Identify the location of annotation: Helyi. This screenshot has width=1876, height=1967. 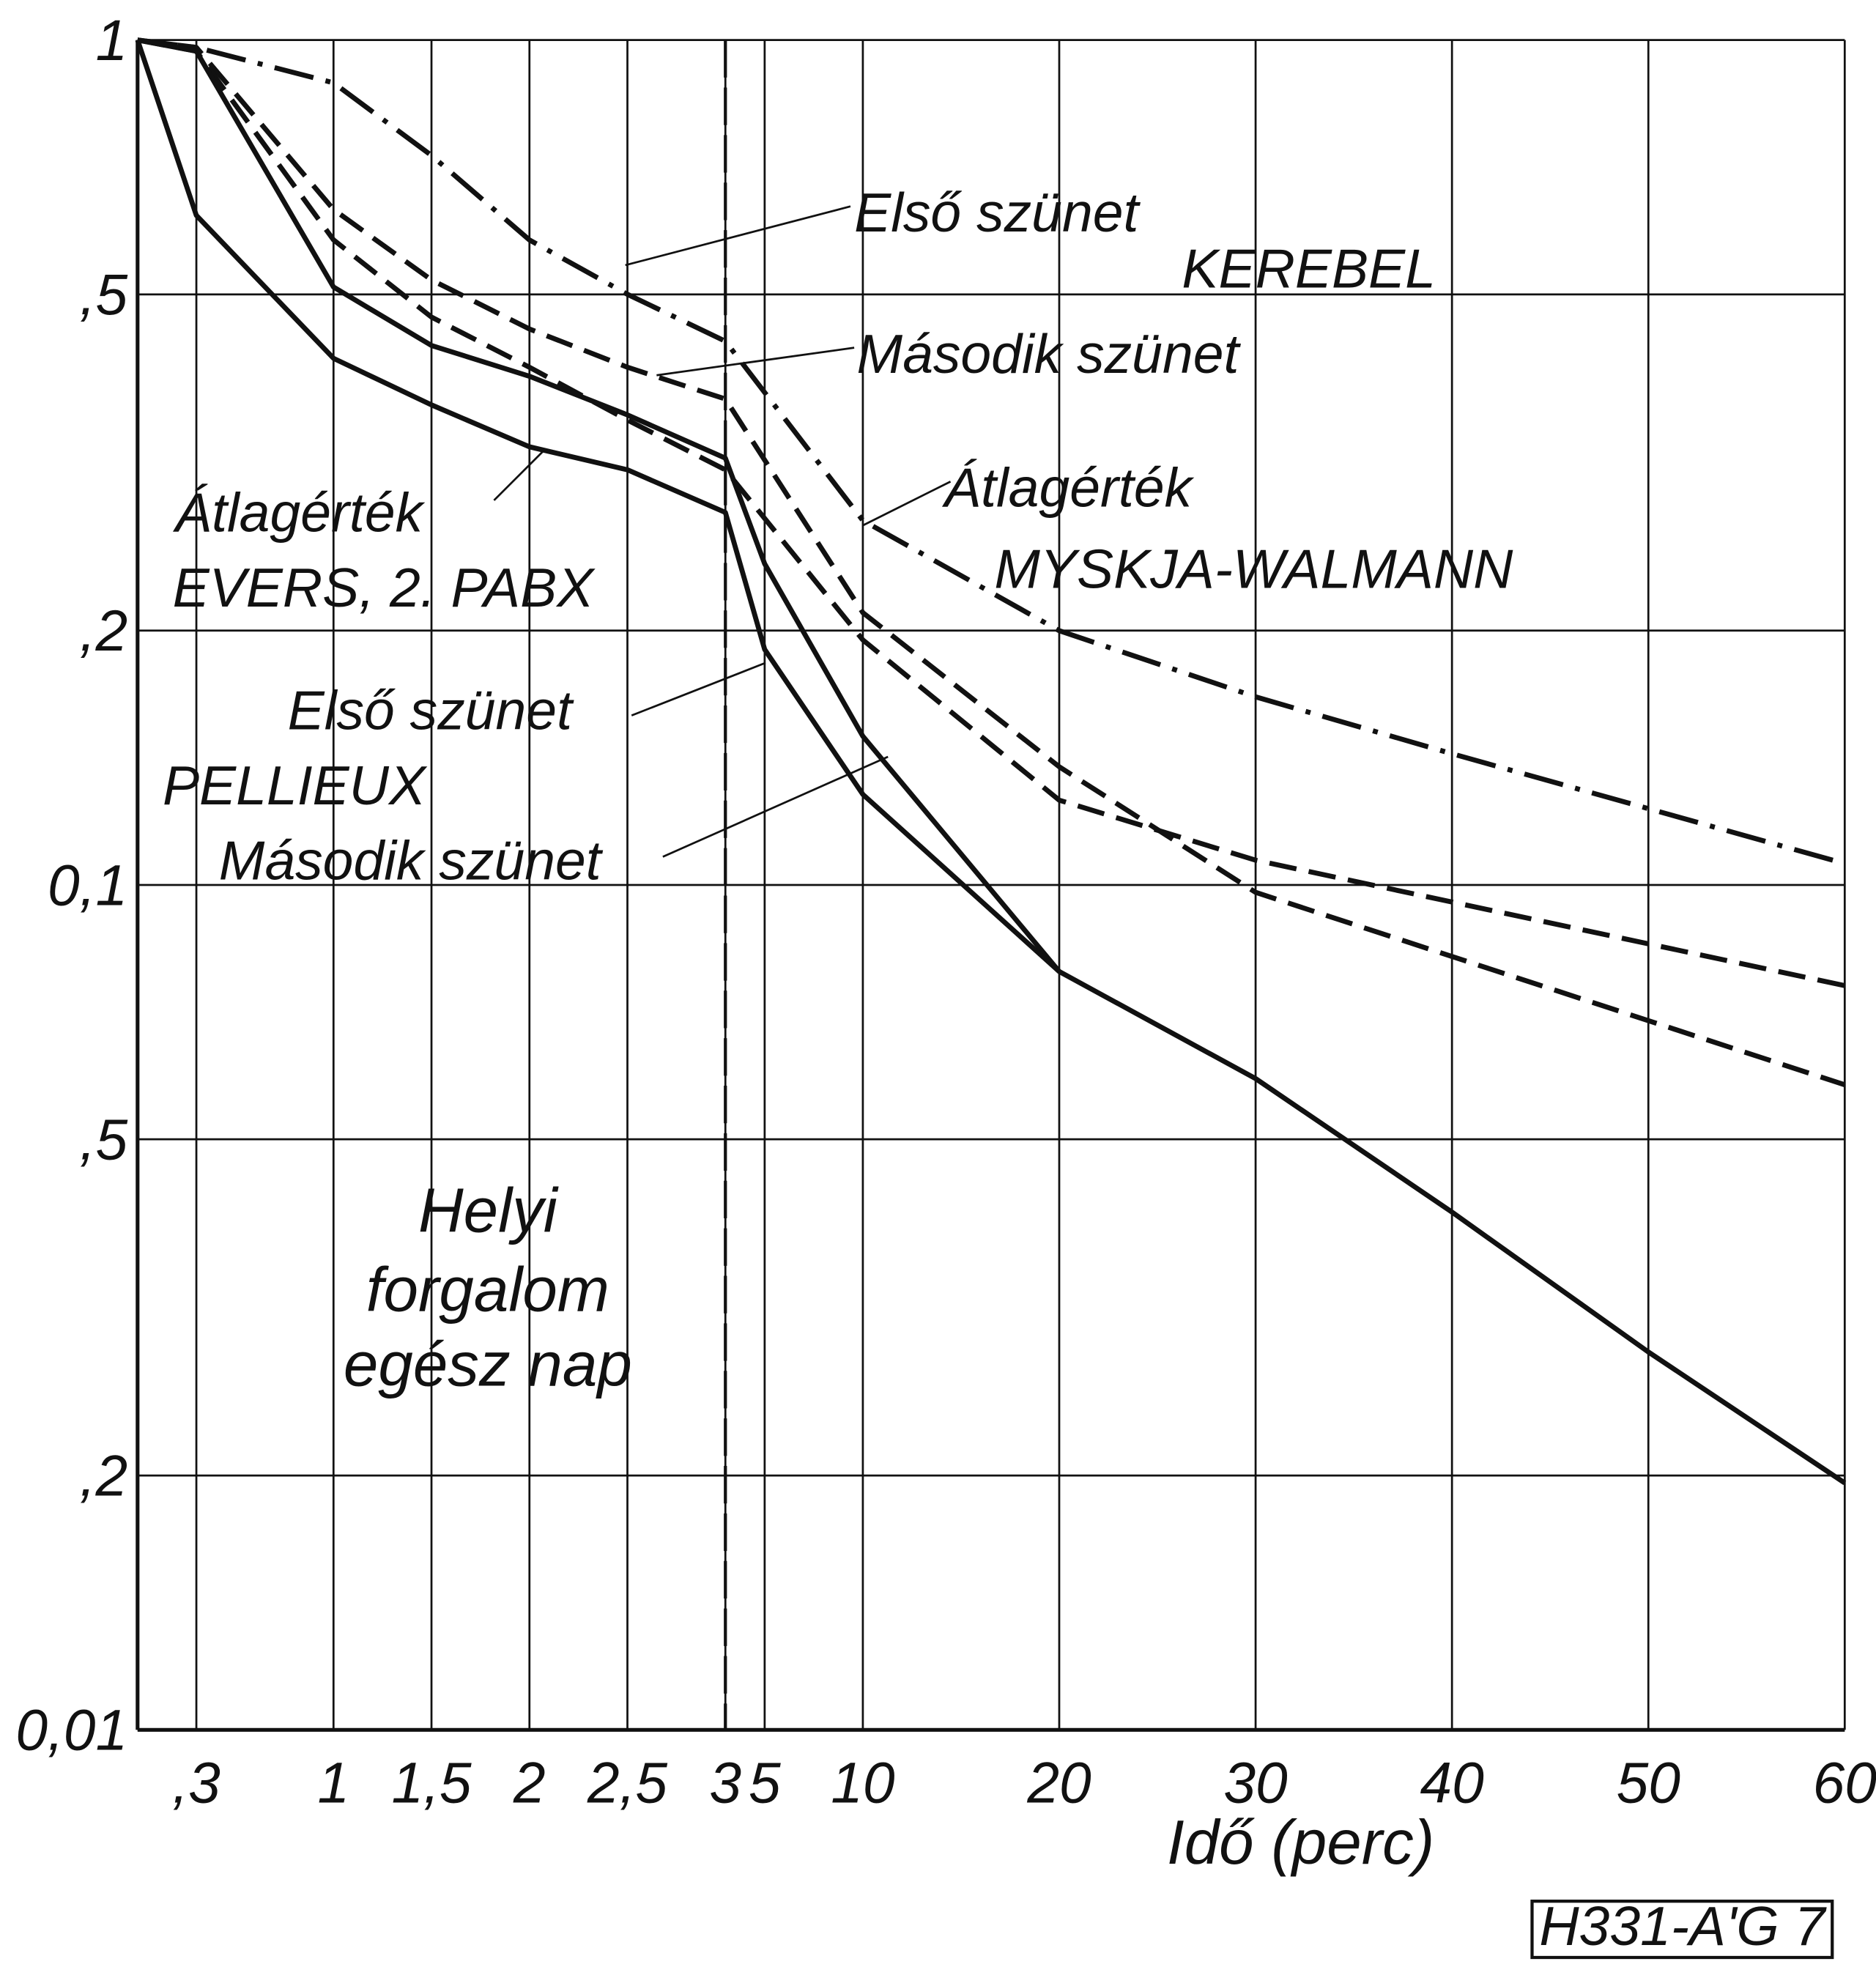
(488, 1211).